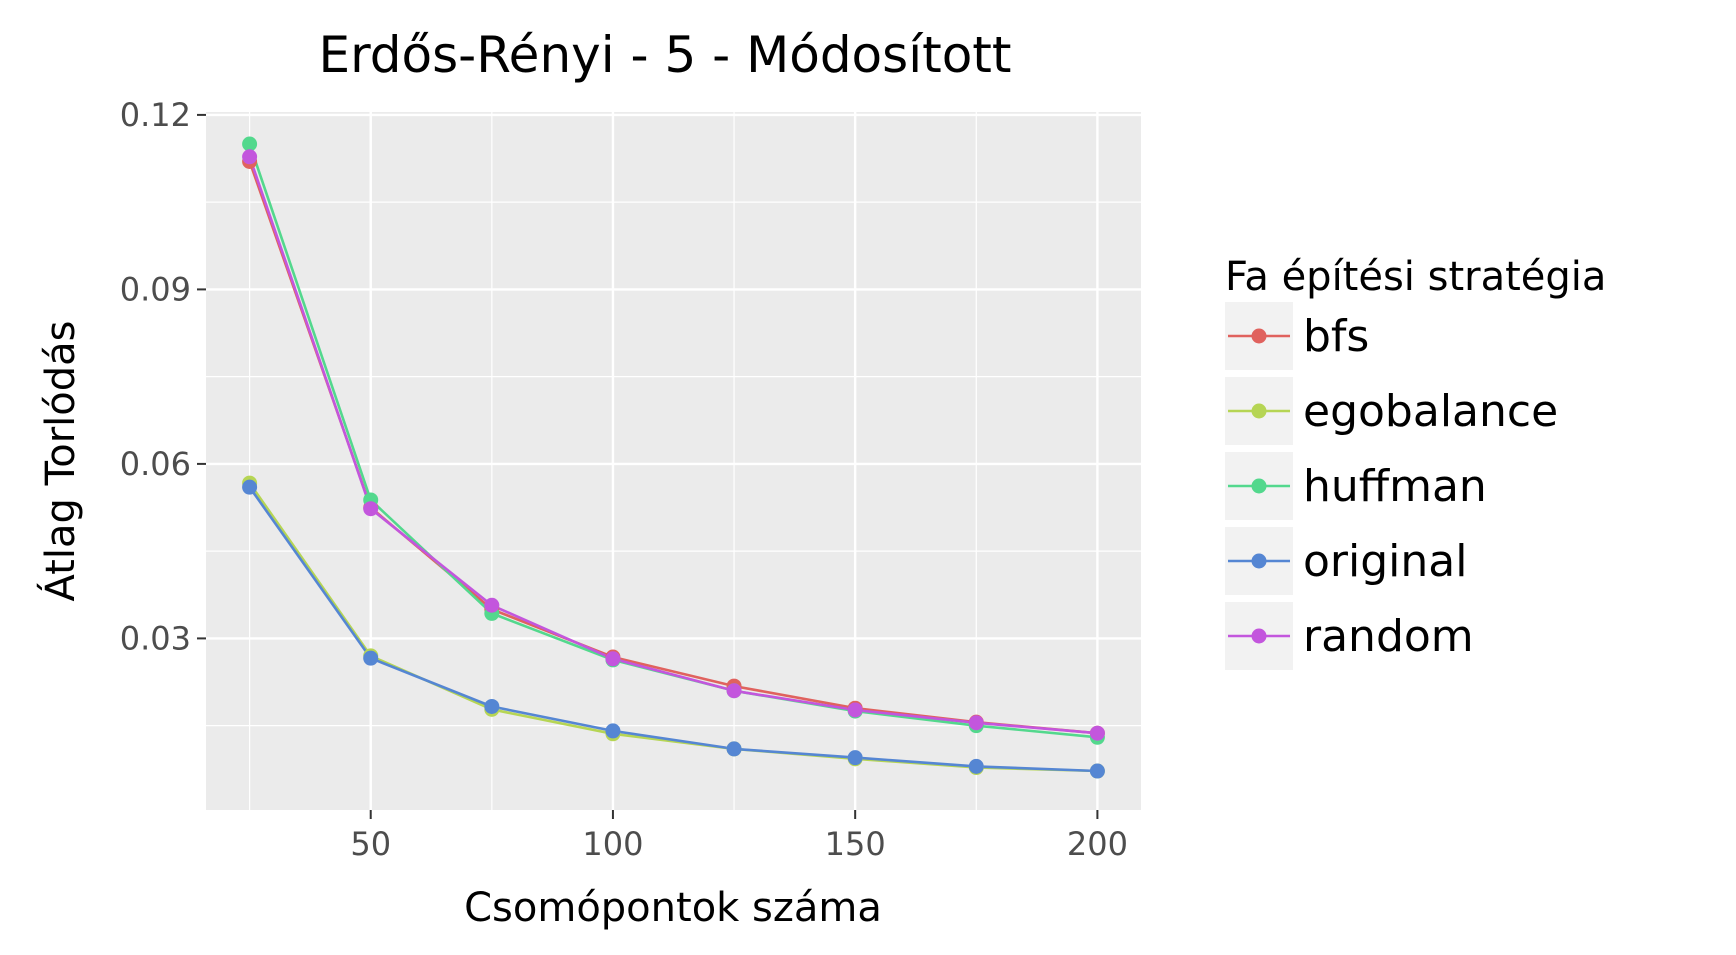  Describe the element at coordinates (155, 289) in the screenshot. I see `y-tick-label: 0.09` at that location.